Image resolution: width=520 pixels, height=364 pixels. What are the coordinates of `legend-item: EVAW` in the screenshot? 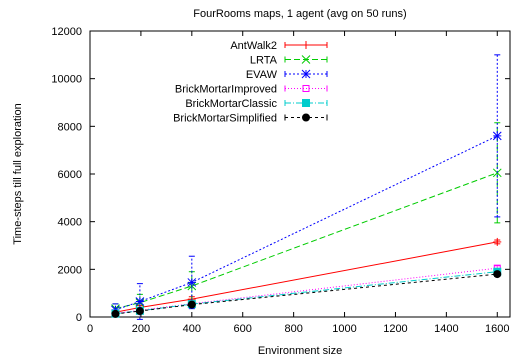 It's located at (287, 75).